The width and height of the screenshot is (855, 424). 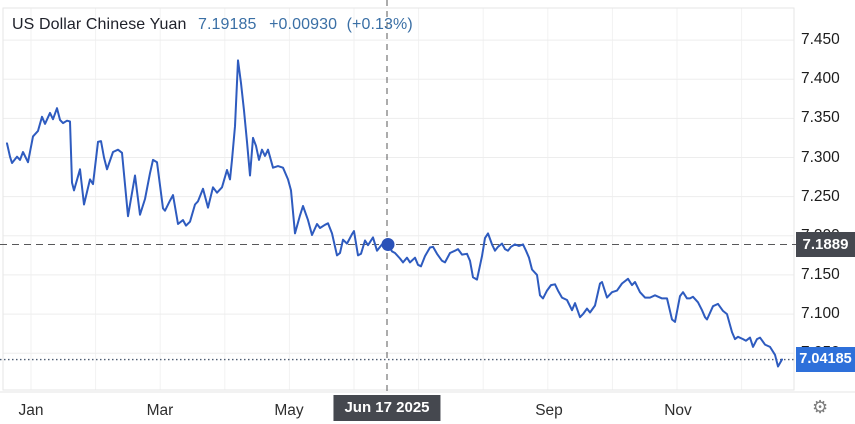 I want to click on y-tick-label: 7.100, so click(x=820, y=314).